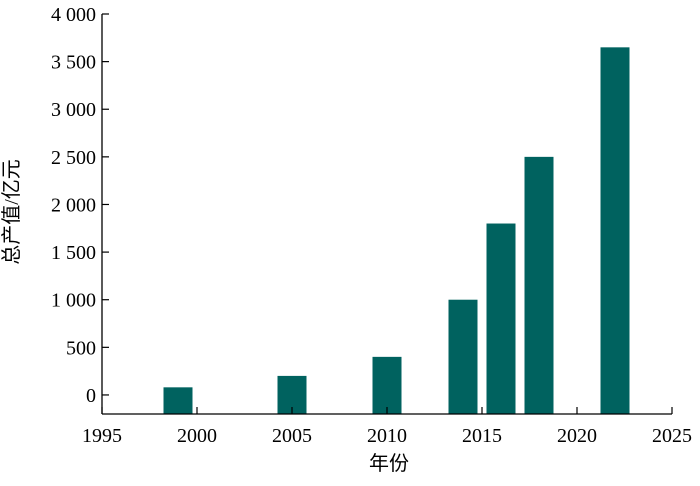 Image resolution: width=700 pixels, height=486 pixels. I want to click on y-tick-label: 2 000, so click(73, 205).